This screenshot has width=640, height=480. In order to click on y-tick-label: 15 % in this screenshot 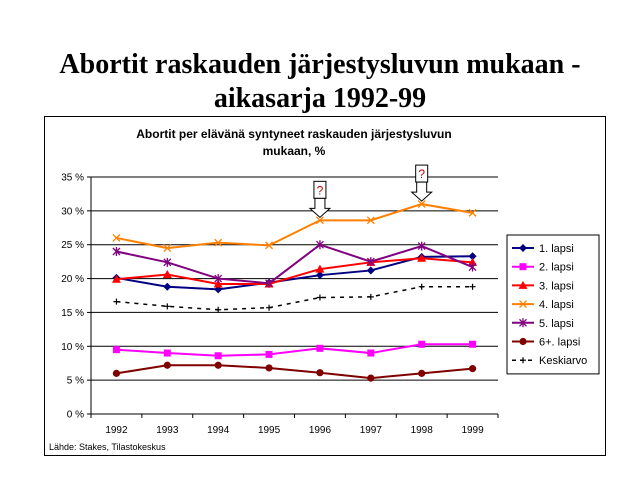, I will do `click(72, 313)`.